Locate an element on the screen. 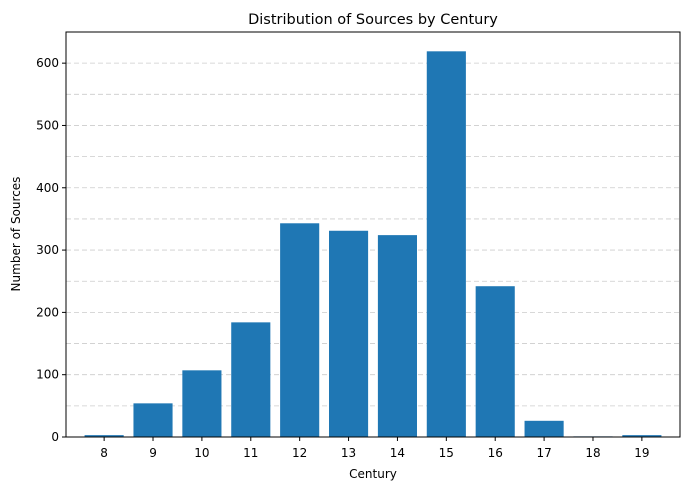 The height and width of the screenshot is (494, 690). chart-title: Distribution of Sources by Century is located at coordinates (373, 20).